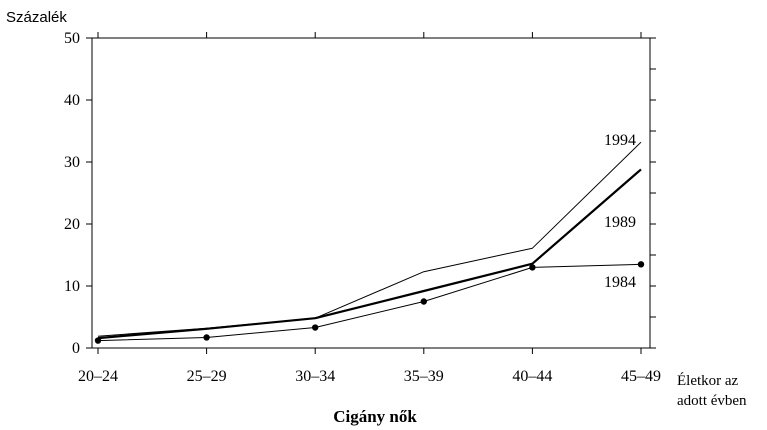 The height and width of the screenshot is (430, 767). I want to click on x-tick-label: 20–24, so click(98, 376).